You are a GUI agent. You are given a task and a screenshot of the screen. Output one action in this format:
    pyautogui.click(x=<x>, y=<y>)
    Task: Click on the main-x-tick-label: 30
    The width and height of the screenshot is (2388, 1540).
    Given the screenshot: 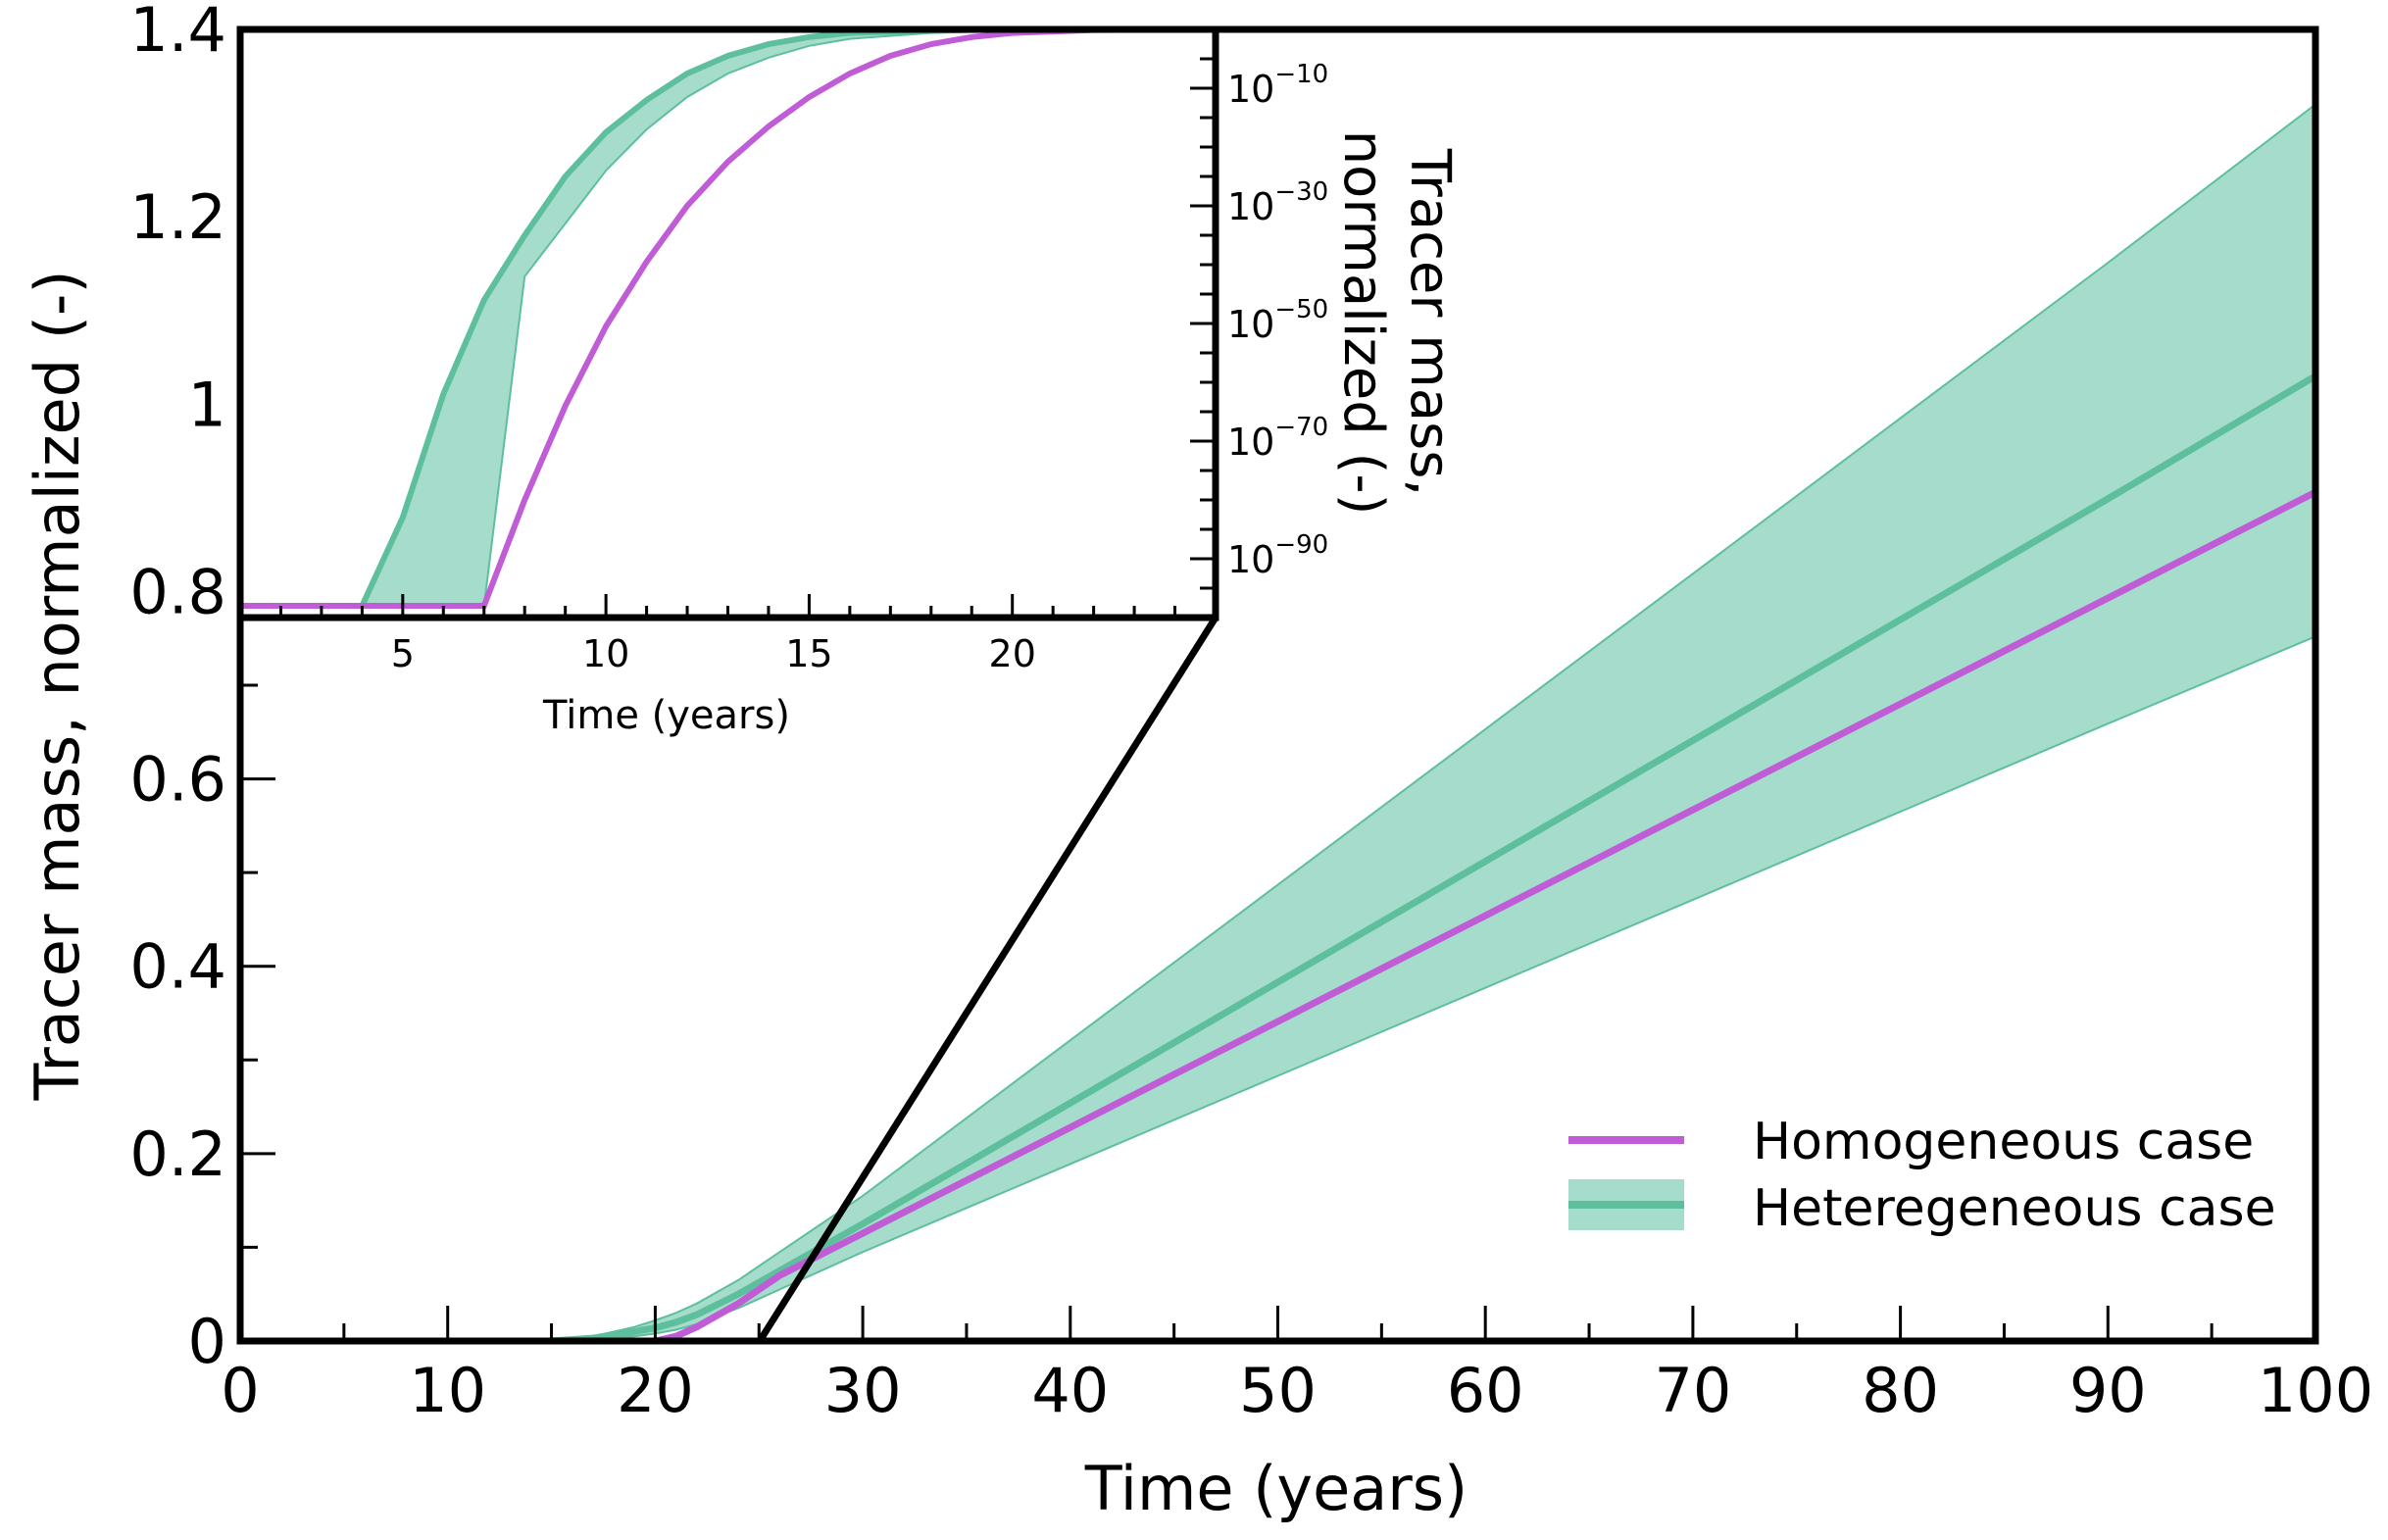 What is the action you would take?
    pyautogui.click(x=863, y=1391)
    